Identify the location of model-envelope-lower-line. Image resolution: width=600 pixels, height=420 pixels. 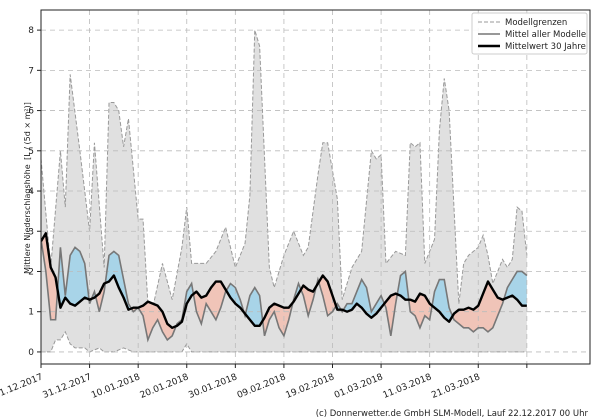
(284, 341).